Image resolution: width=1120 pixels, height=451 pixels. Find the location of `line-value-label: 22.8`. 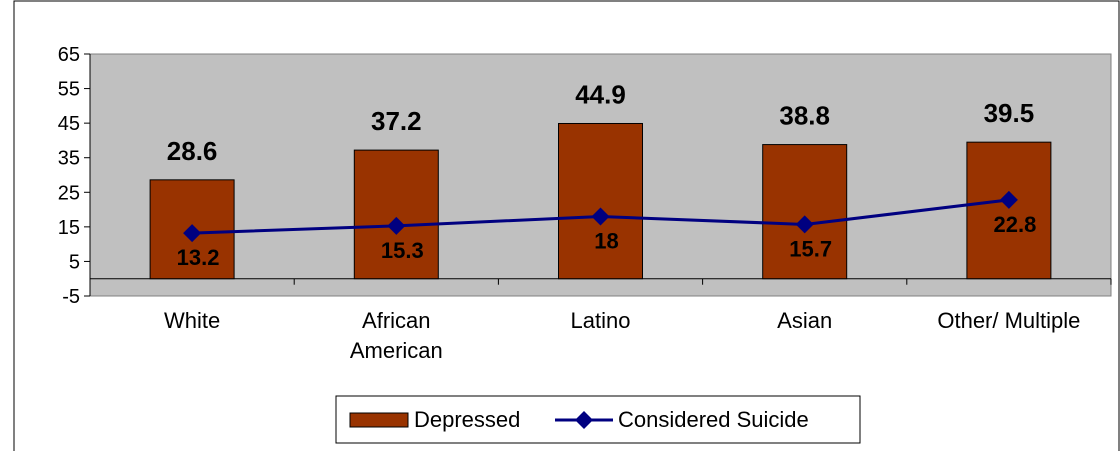

line-value-label: 22.8 is located at coordinates (1014, 224).